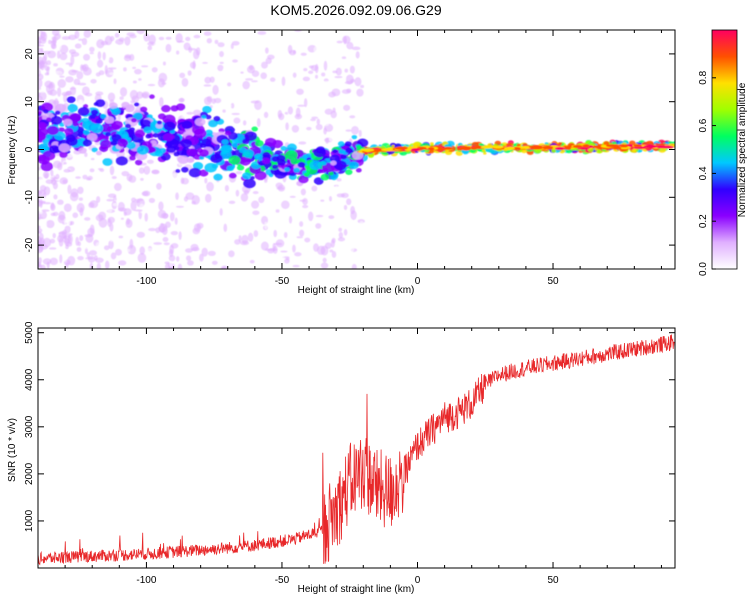  I want to click on spectrogram-ytick-label: 0, so click(29, 149).